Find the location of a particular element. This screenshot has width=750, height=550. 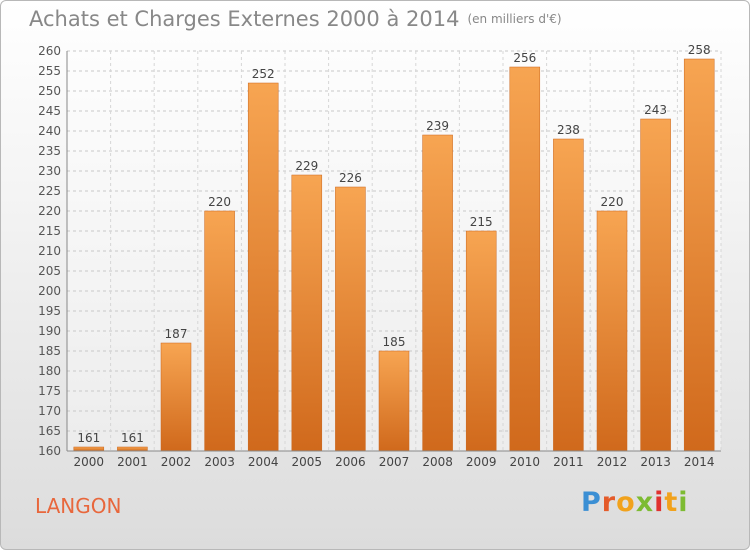

data-label-2001: 161 is located at coordinates (132, 438).